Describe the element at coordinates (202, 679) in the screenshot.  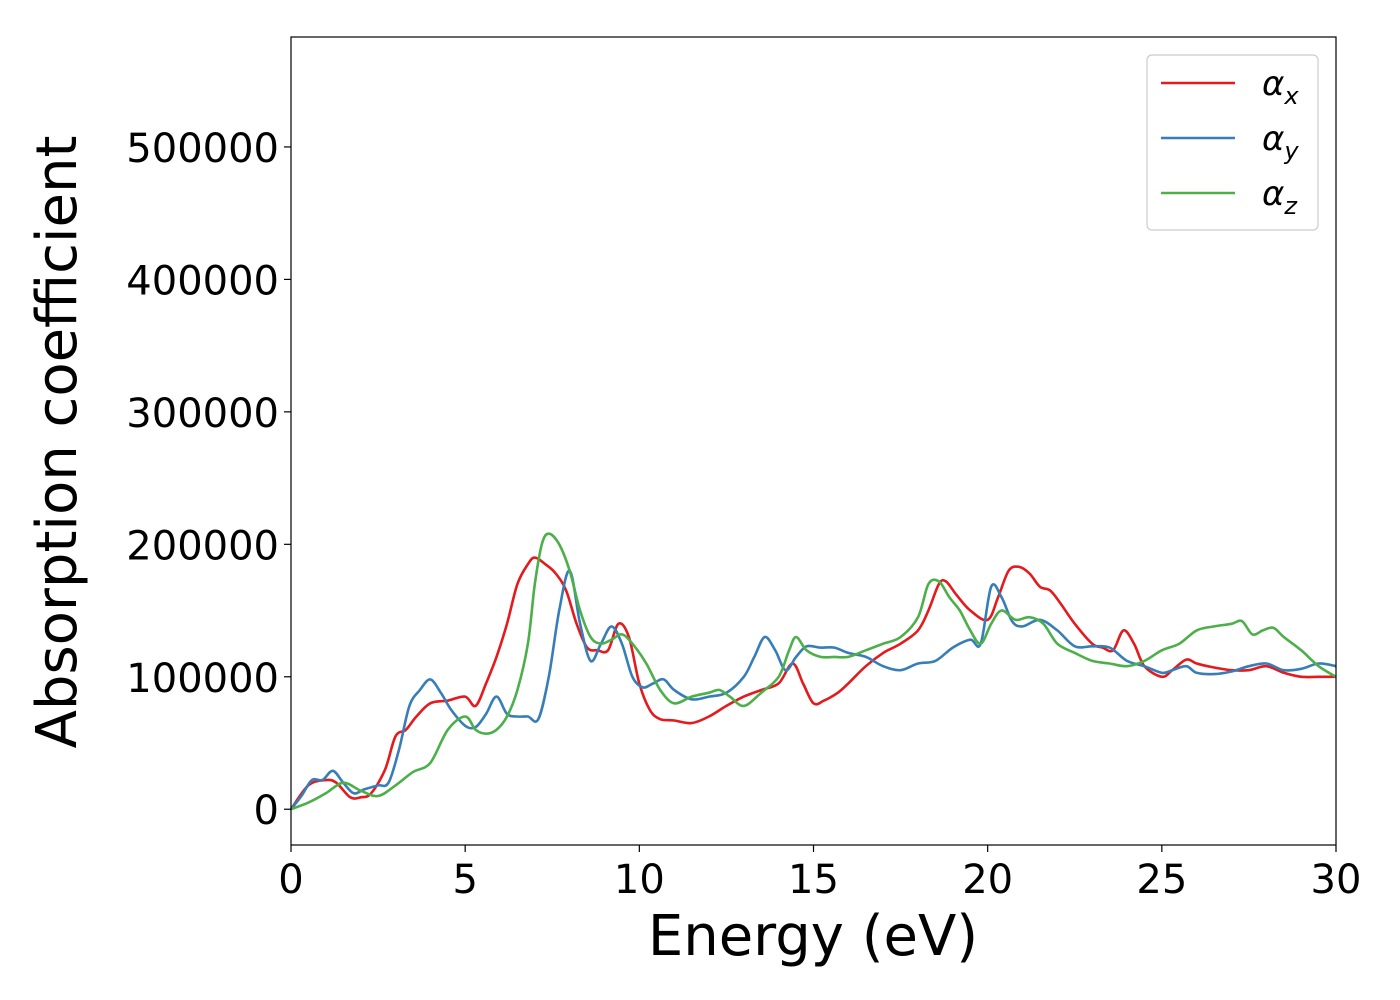
I see `y-tick-label: 100000` at that location.